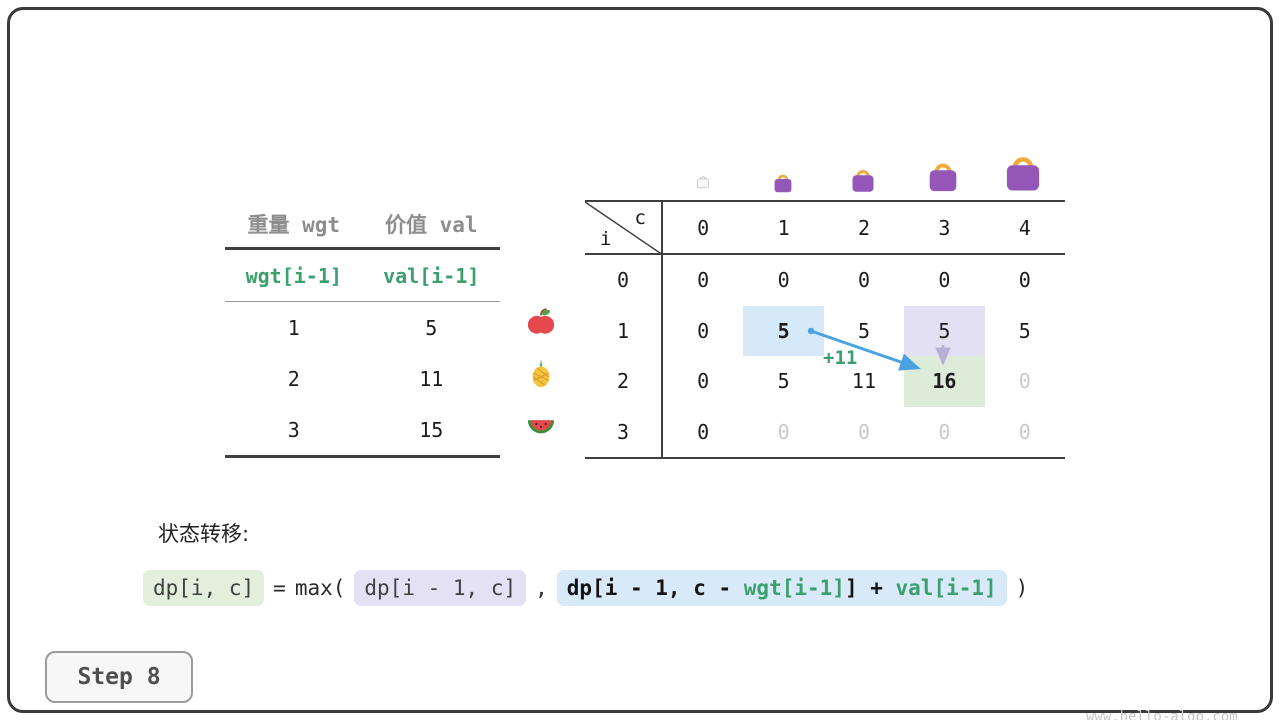 Image resolution: width=1280 pixels, height=720 pixels. I want to click on row-header-3: 3, so click(624, 431).